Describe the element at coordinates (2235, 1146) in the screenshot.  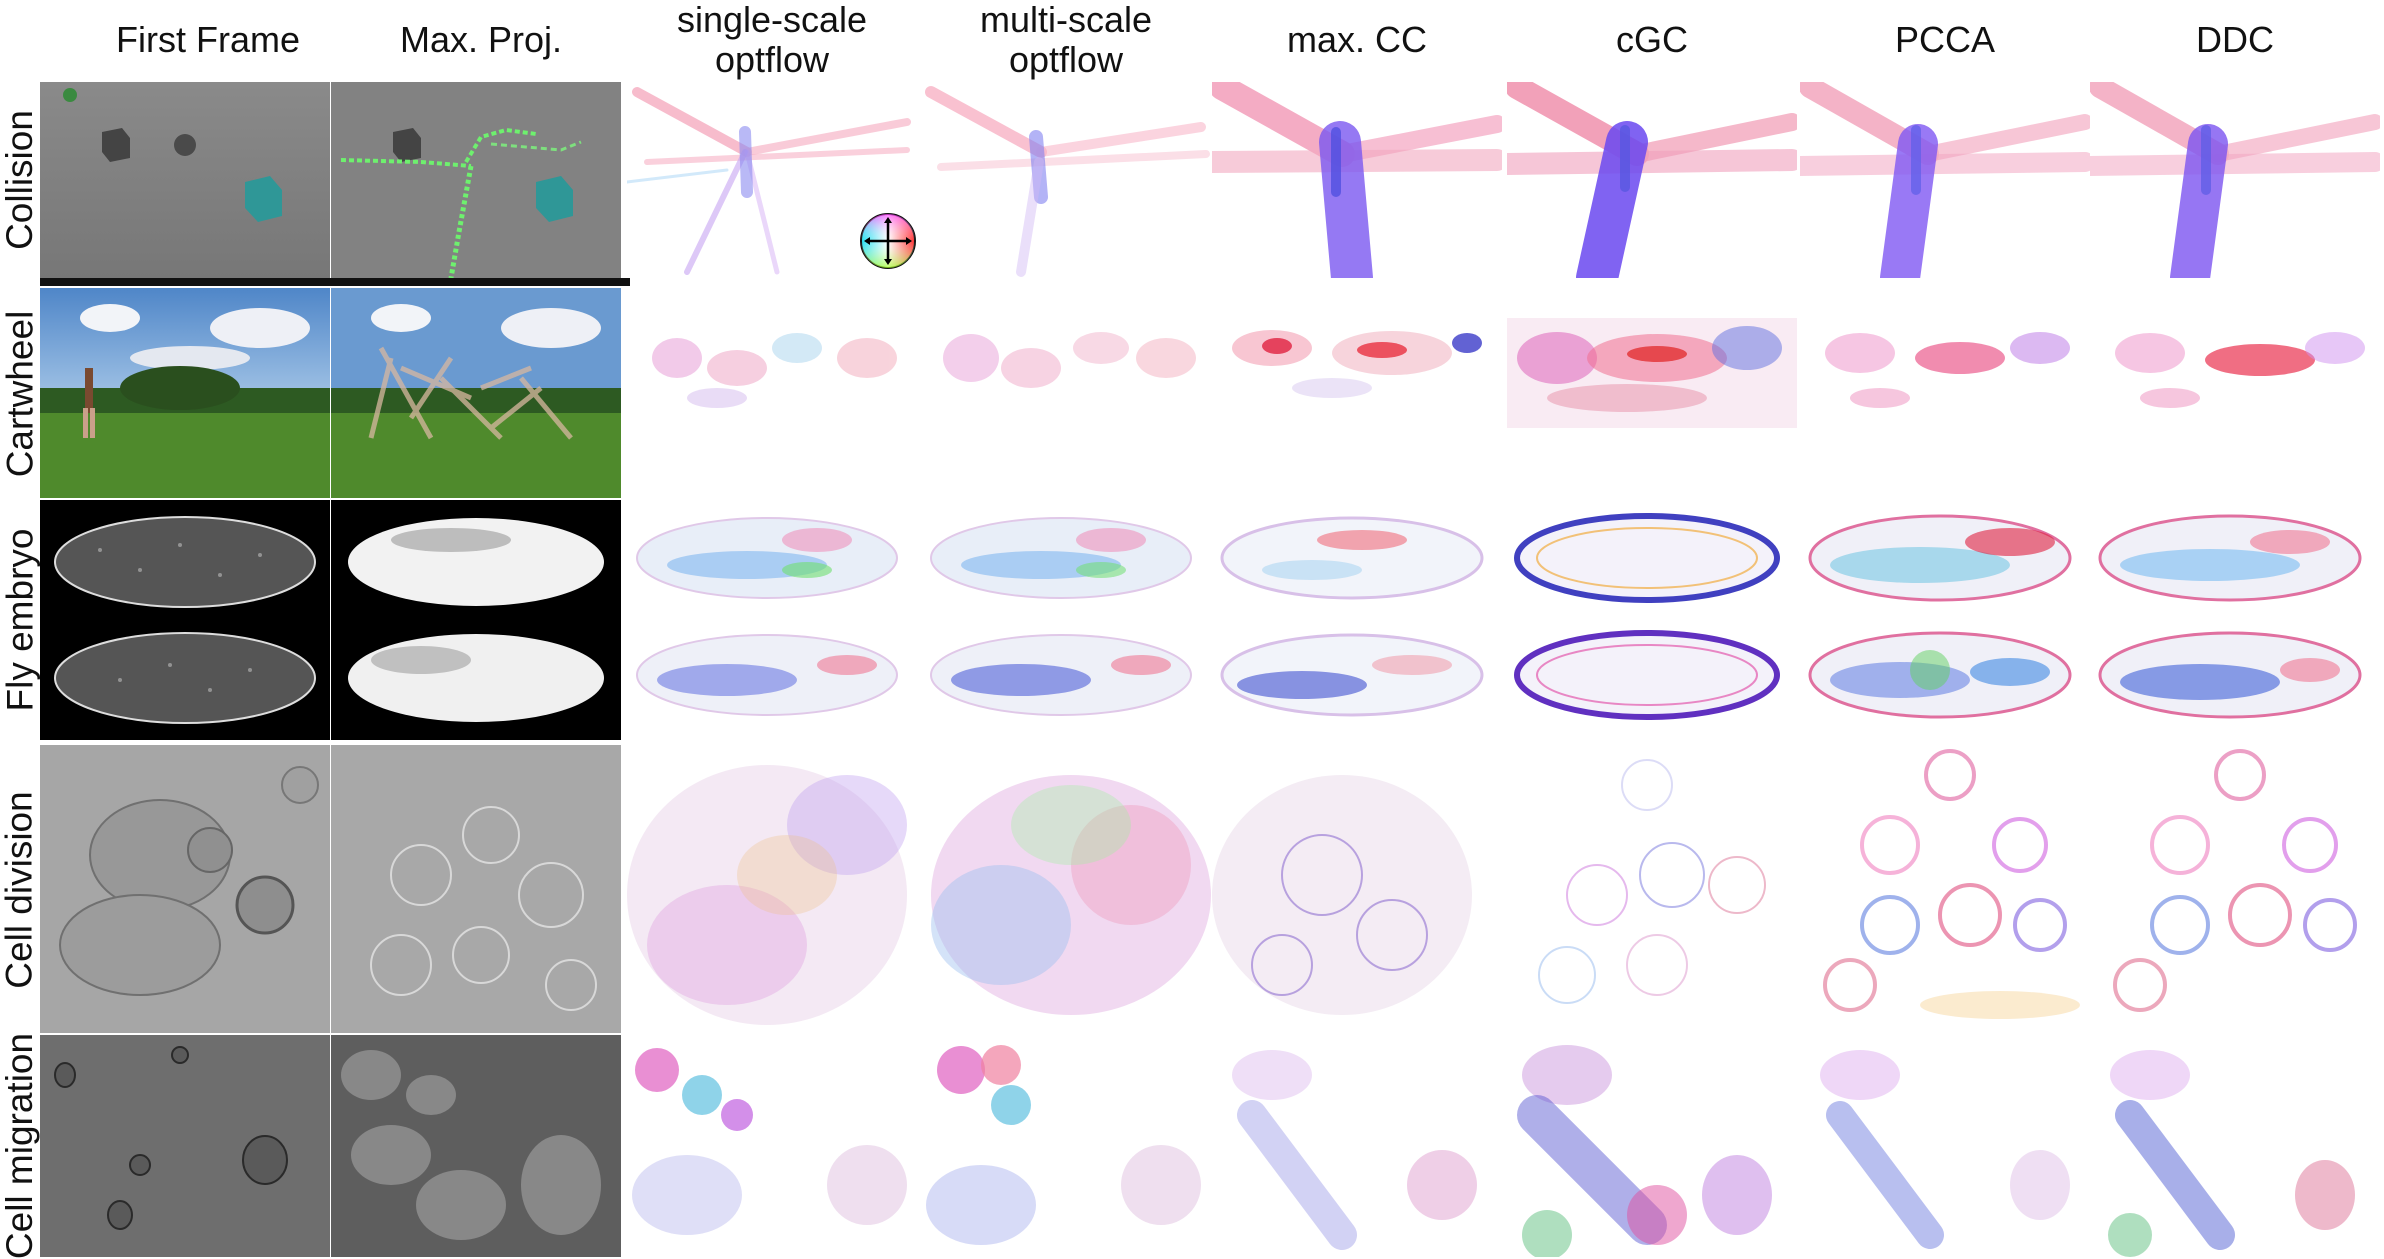
I see `cell-migration-ddc` at that location.